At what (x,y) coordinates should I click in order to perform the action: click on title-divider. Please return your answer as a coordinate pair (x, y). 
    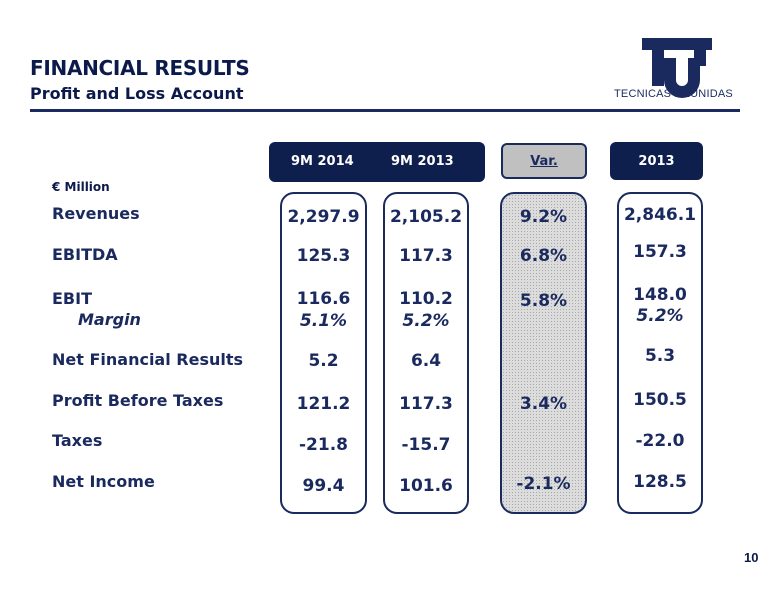
    Looking at the image, I should click on (385, 110).